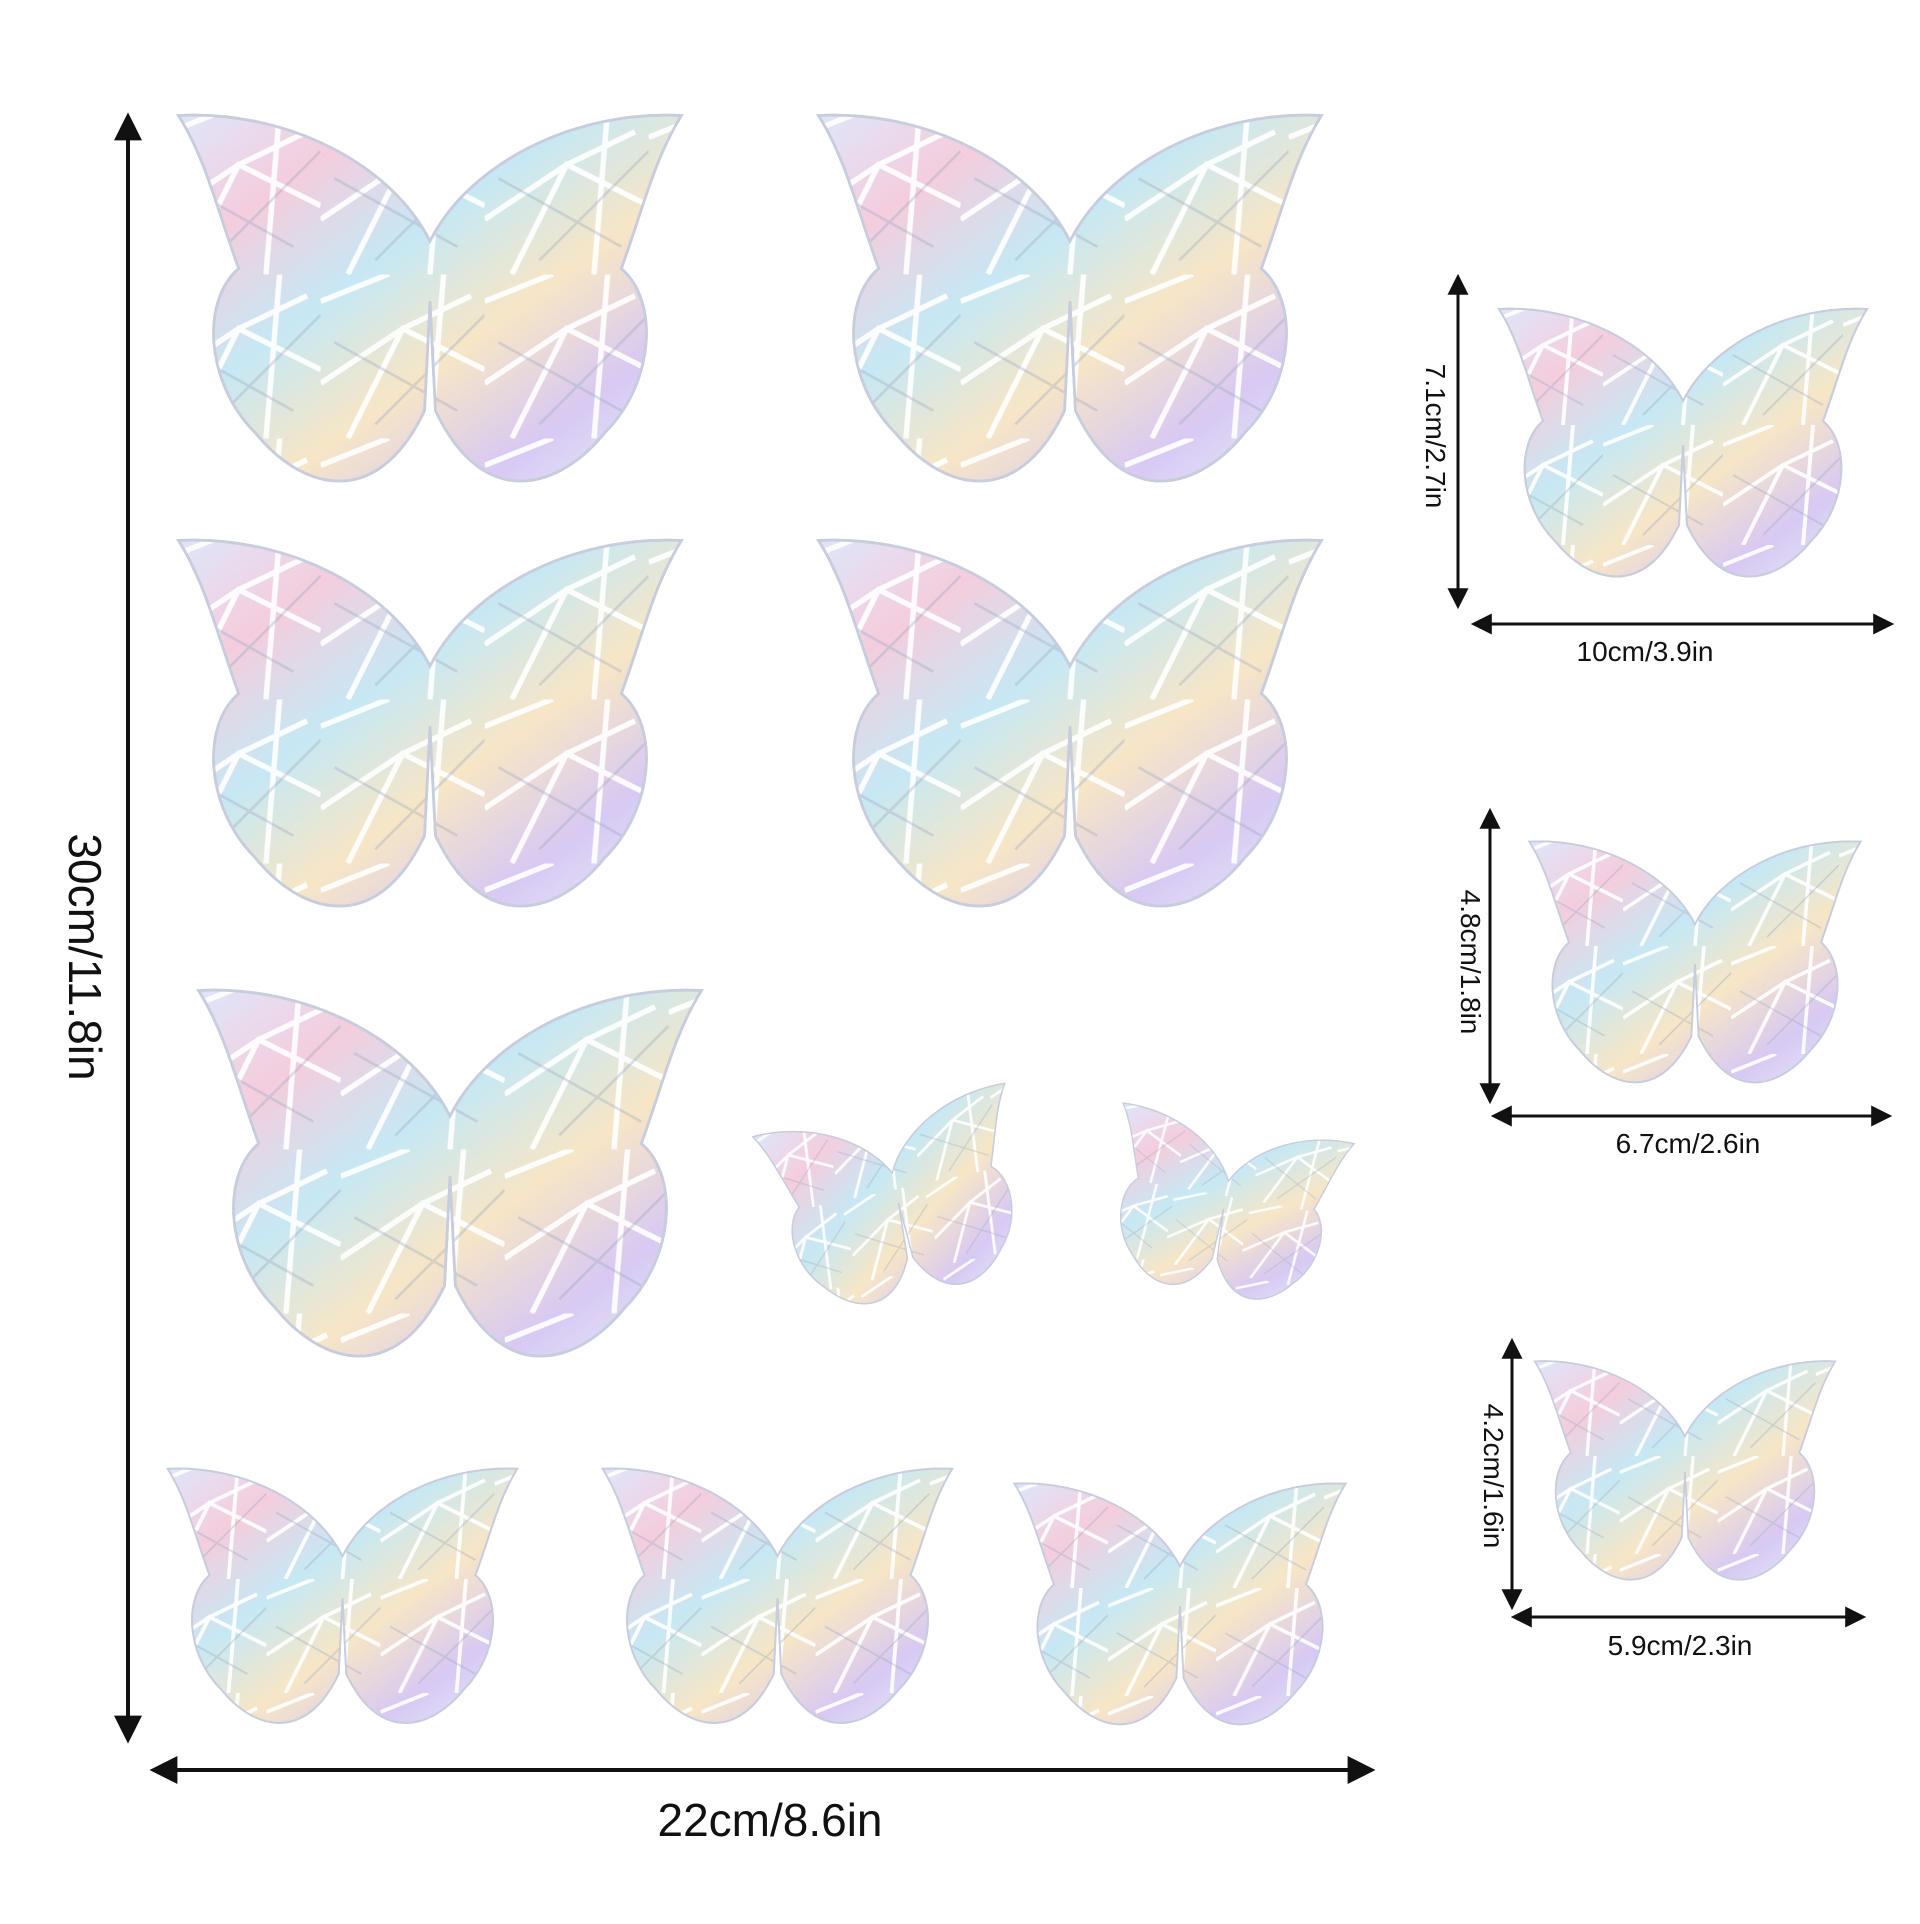 The height and width of the screenshot is (1924, 1920). What do you see at coordinates (1688, 1143) in the screenshot?
I see `medium-width-label: 6.7cm/2.6in` at bounding box center [1688, 1143].